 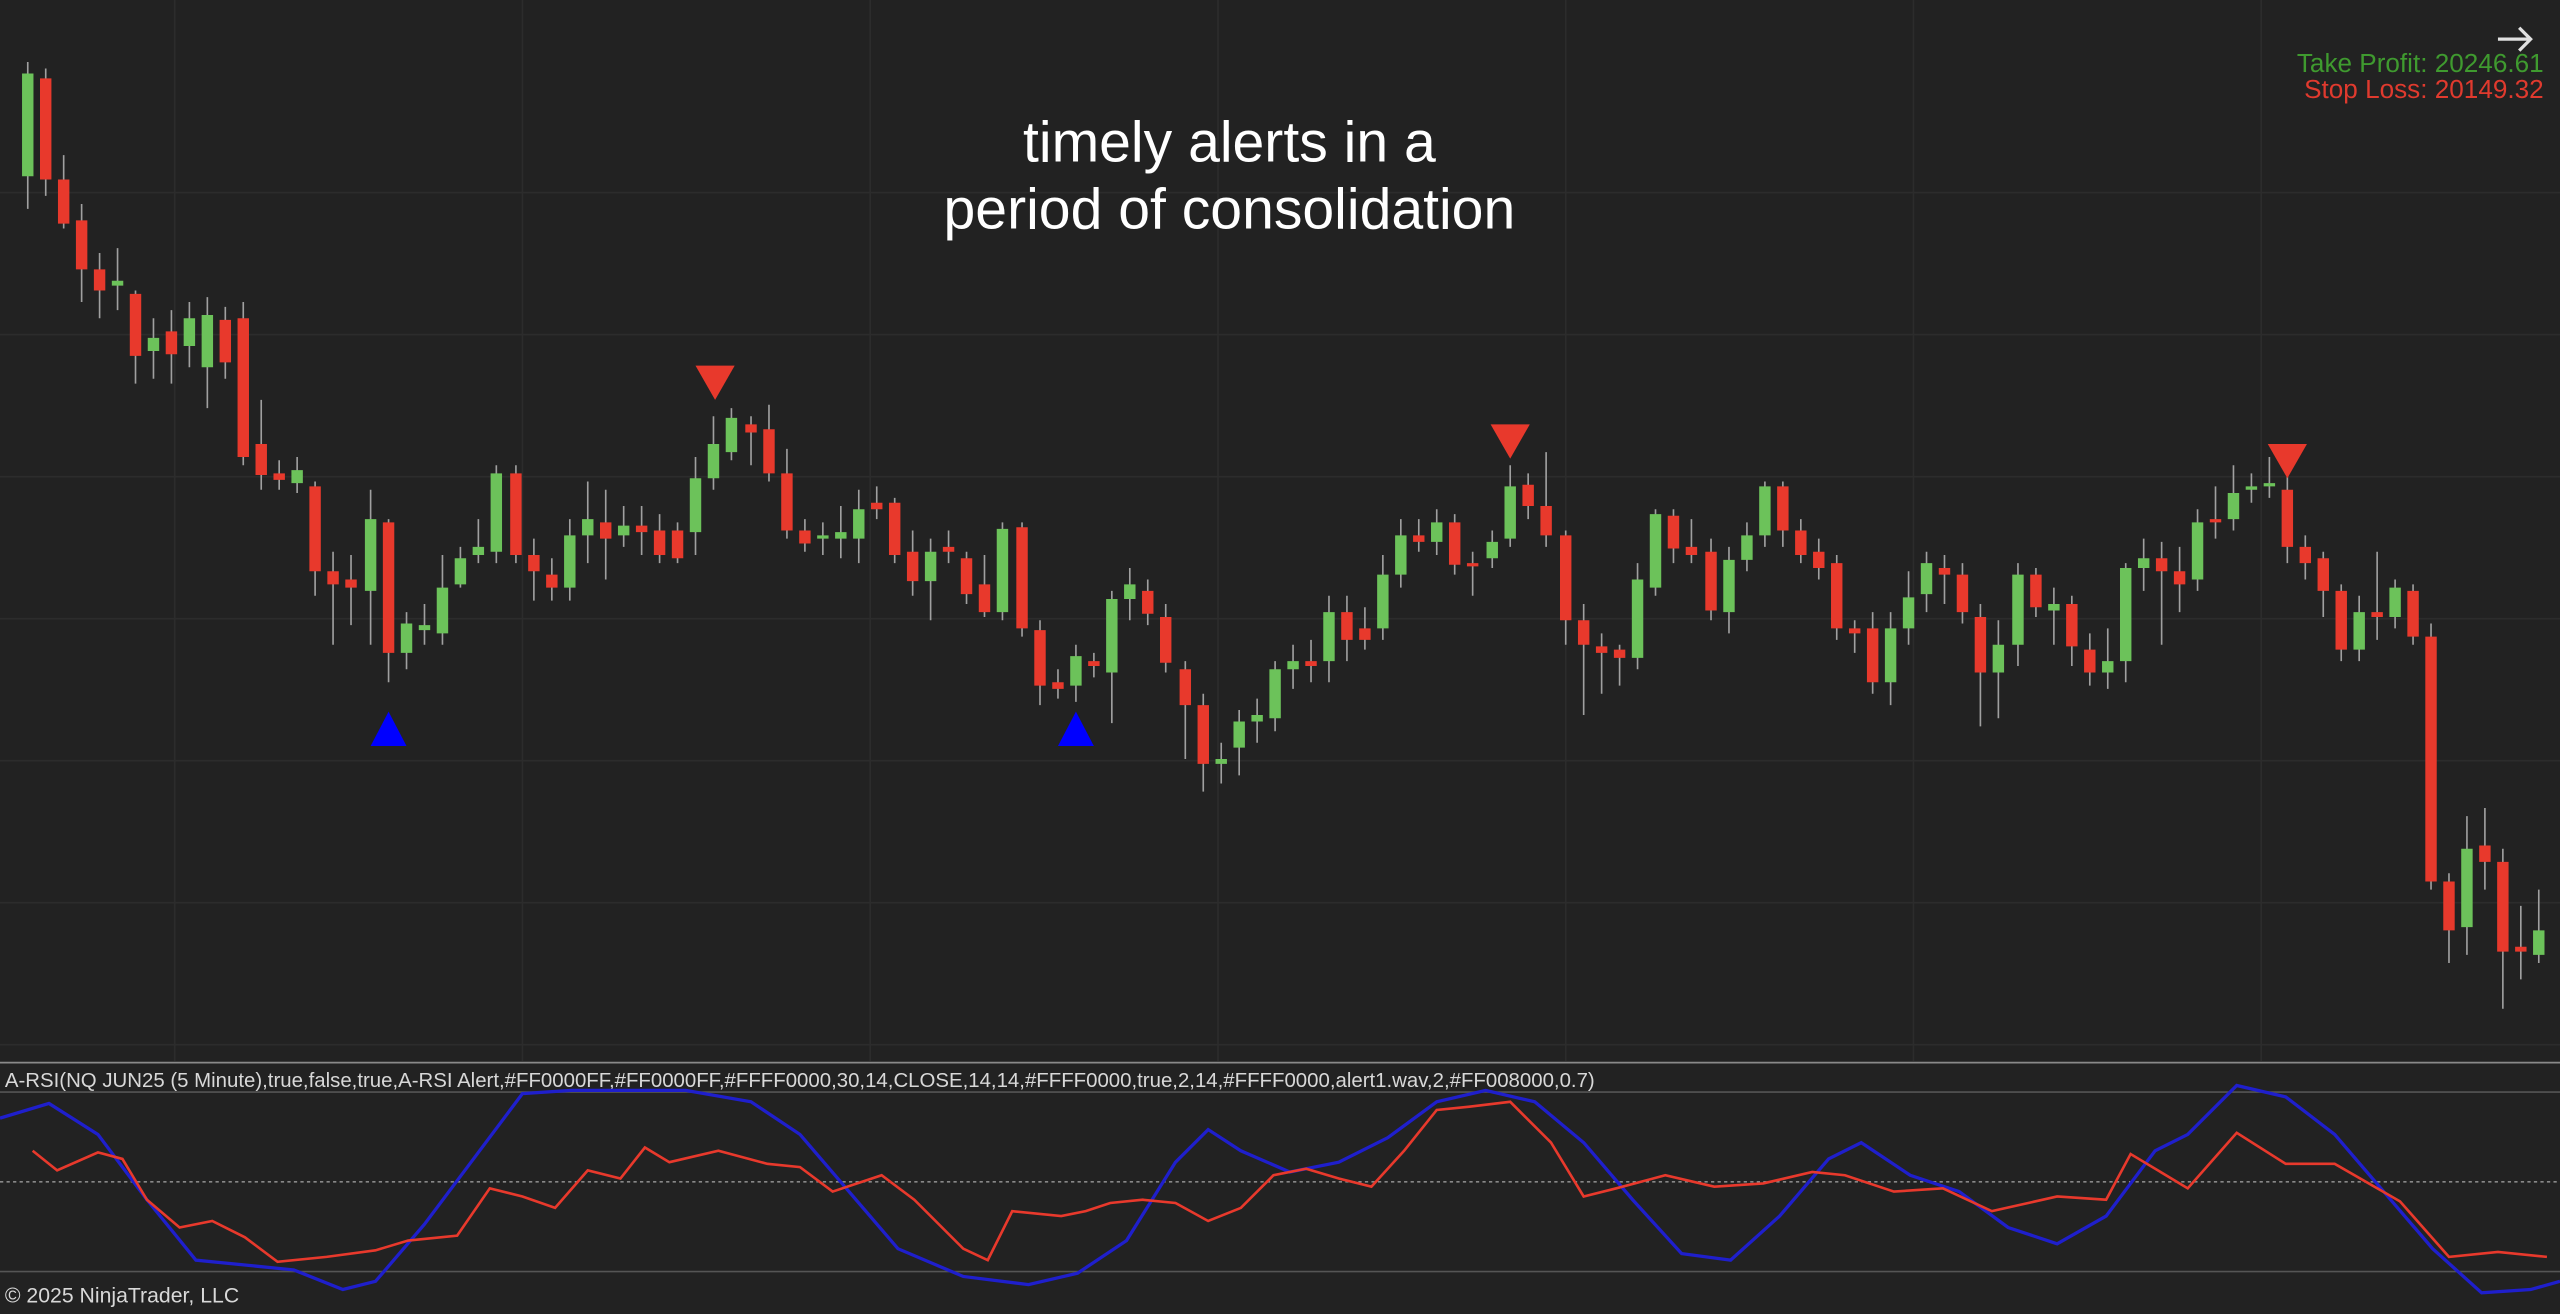 What do you see at coordinates (122, 1296) in the screenshot?
I see `copyright: © 2025 NinjaTrader, LLC` at bounding box center [122, 1296].